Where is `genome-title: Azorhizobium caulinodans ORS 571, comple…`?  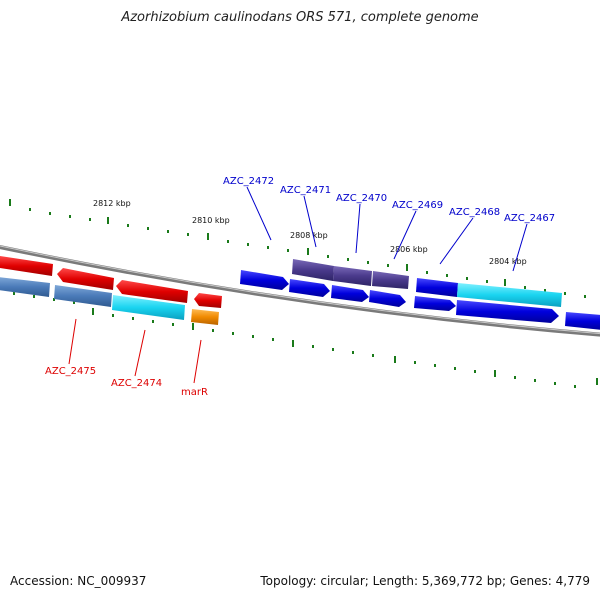
genome-title: Azorhizobium caulinodans ORS 571, comple… is located at coordinates (300, 17).